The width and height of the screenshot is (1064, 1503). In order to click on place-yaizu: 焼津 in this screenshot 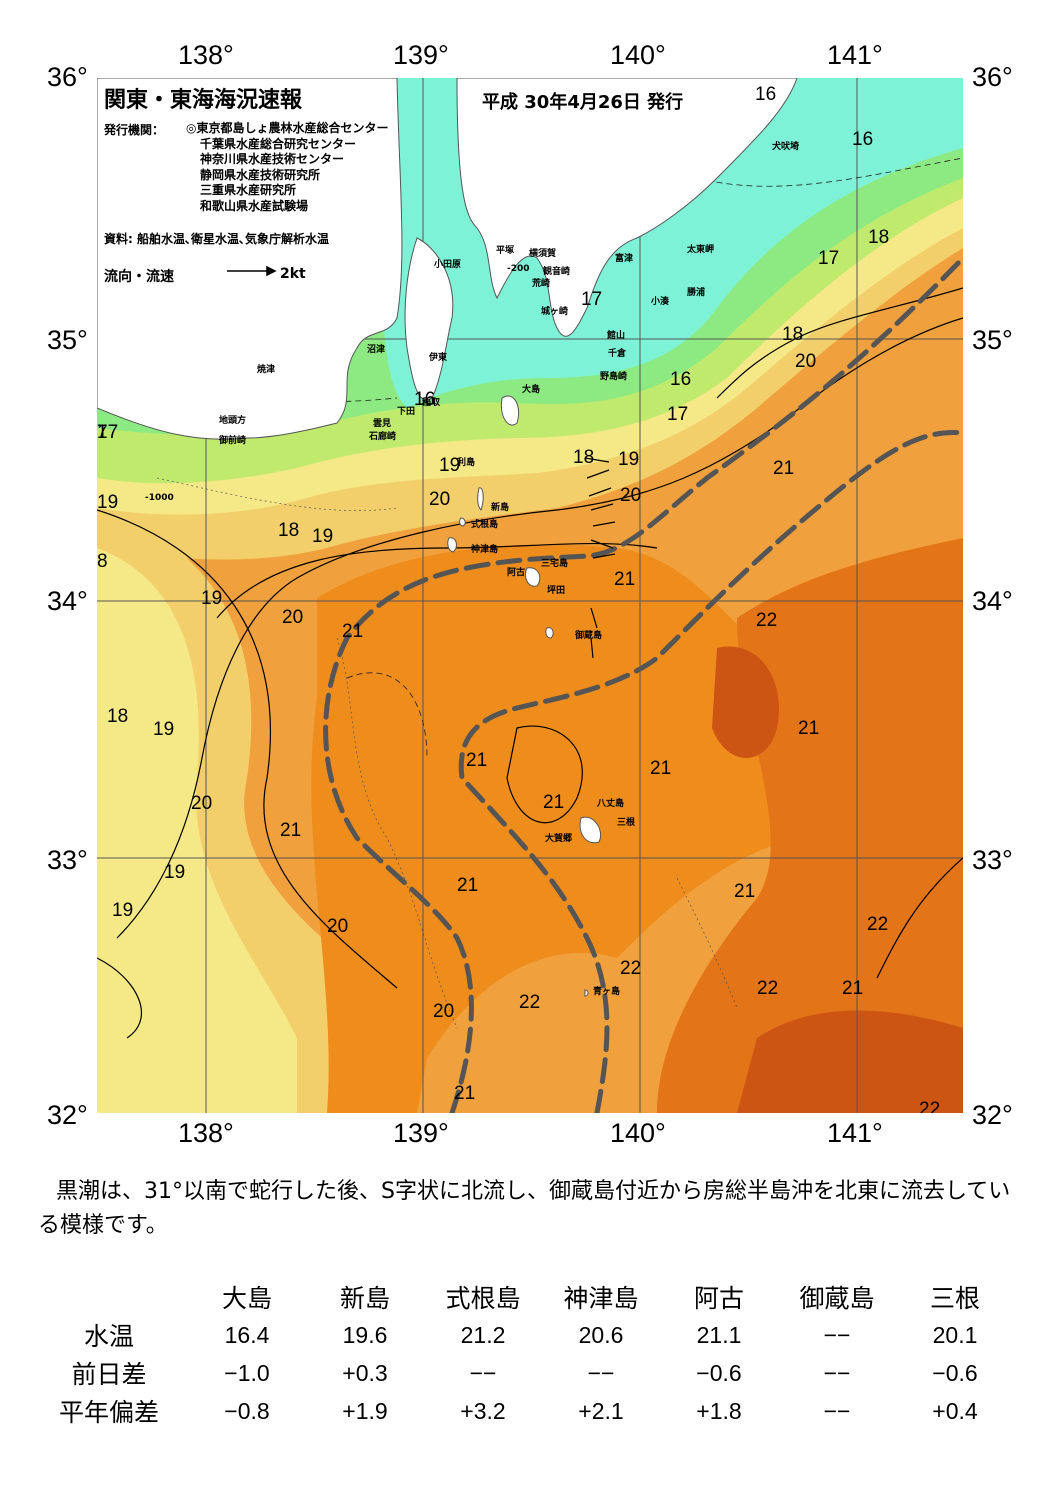, I will do `click(266, 369)`.